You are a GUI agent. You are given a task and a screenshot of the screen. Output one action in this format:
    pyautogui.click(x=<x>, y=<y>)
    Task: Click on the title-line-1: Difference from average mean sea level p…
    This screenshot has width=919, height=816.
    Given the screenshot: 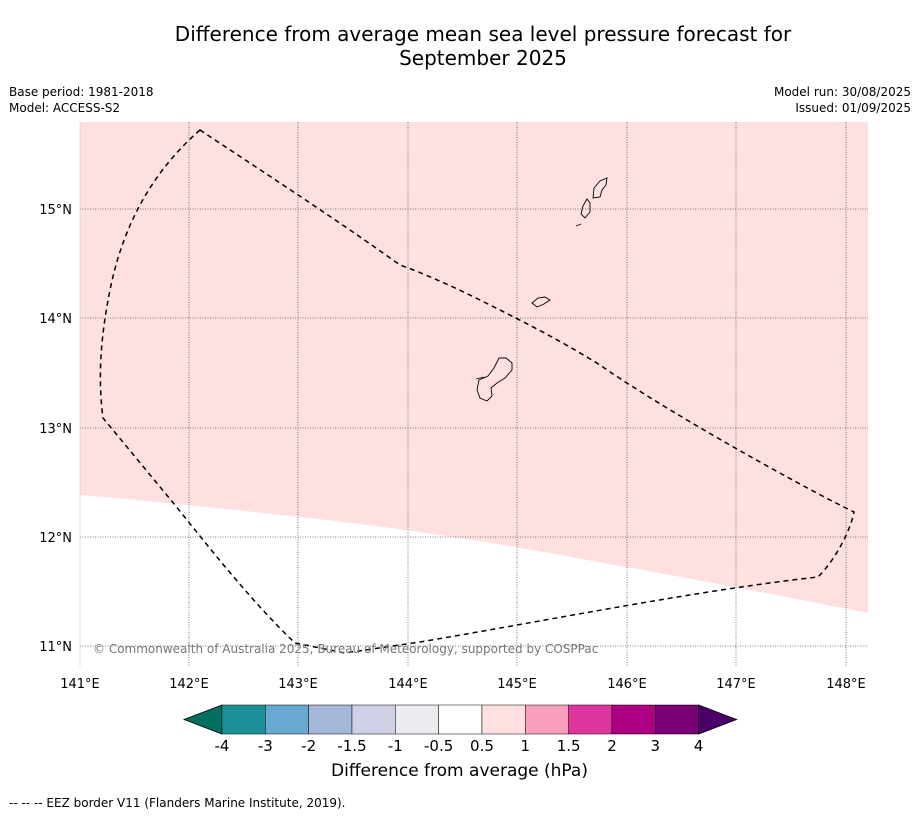 What is the action you would take?
    pyautogui.click(x=483, y=34)
    